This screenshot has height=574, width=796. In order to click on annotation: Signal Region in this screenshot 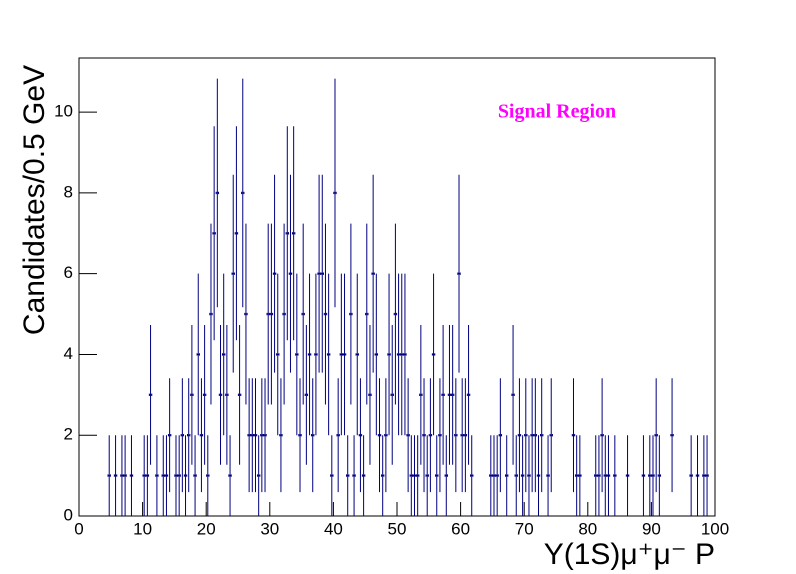, I will do `click(557, 112)`.